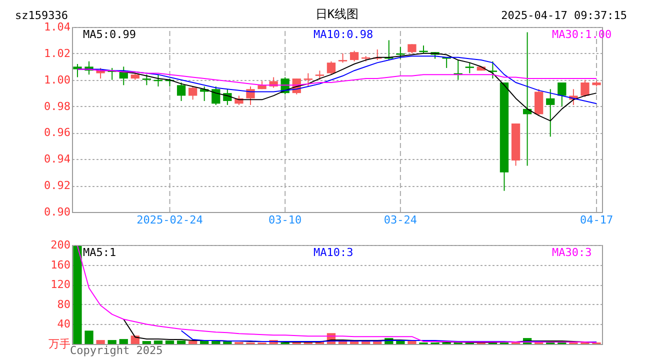  I want to click on y-tick-label: 1.00, so click(57, 79).